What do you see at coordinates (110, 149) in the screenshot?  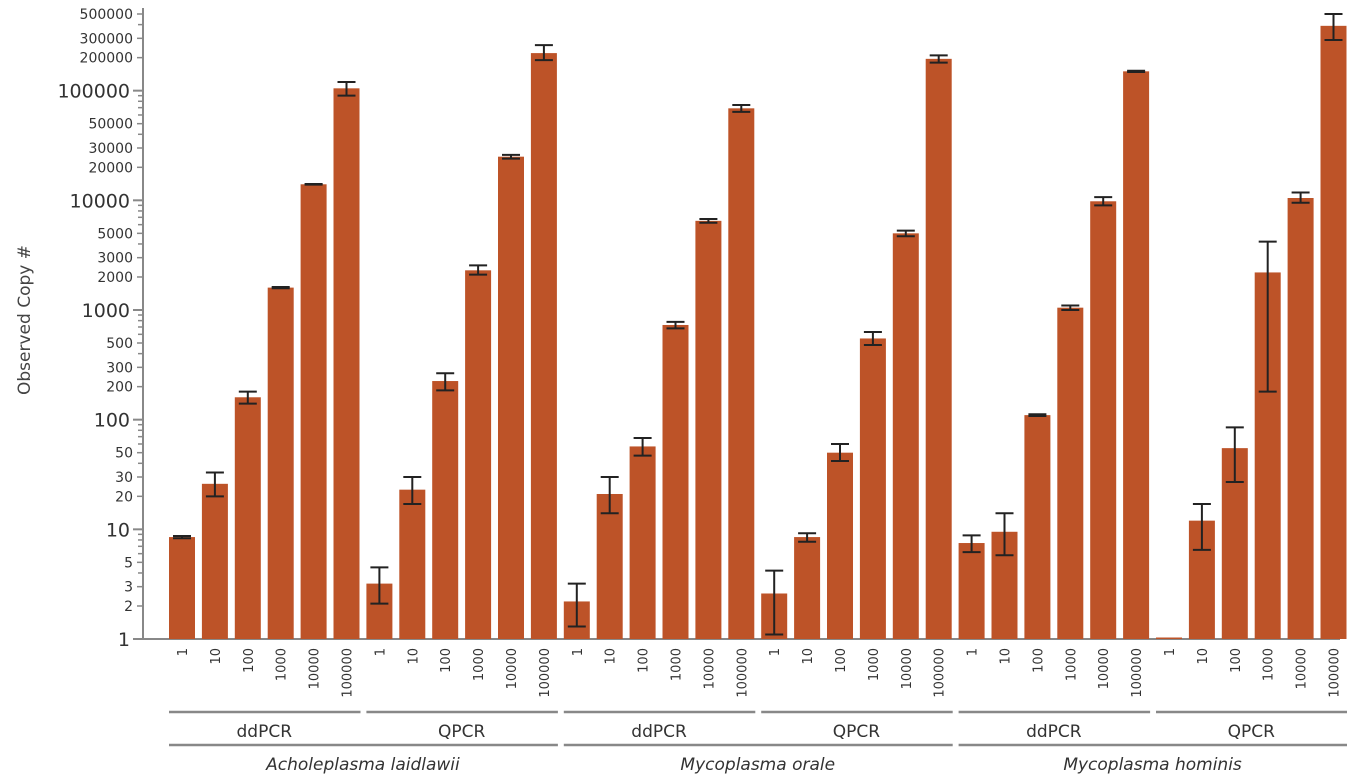 I see `y-tick-label: 30000` at bounding box center [110, 149].